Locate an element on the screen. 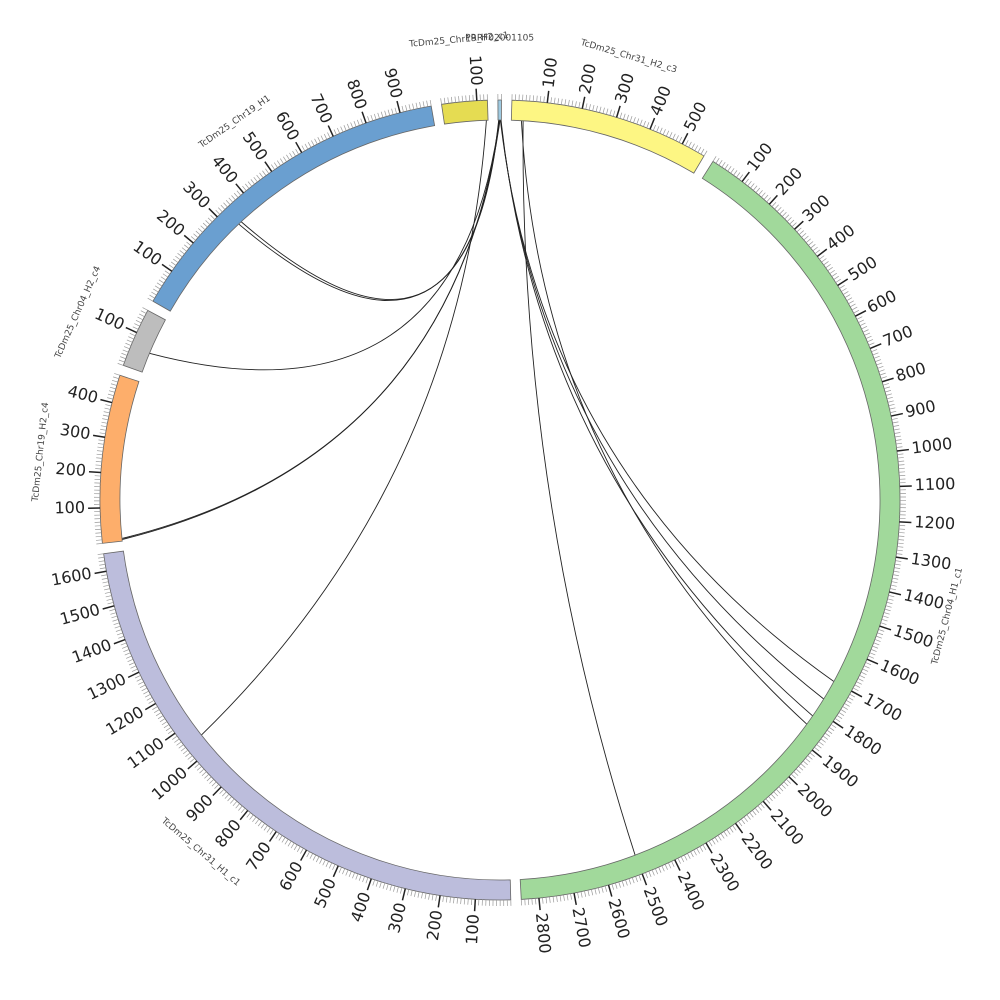  tick-label: 1000 is located at coordinates (932, 446).